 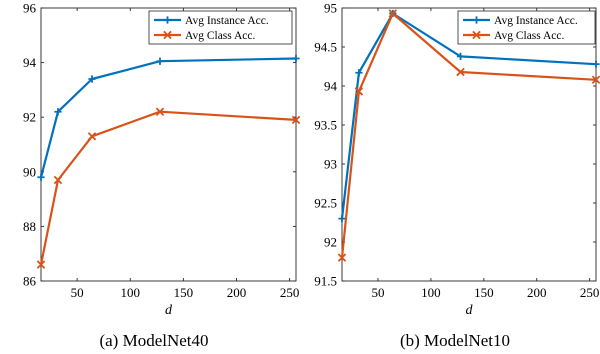 What do you see at coordinates (325, 125) in the screenshot?
I see `y-tick-label: 93.5` at bounding box center [325, 125].